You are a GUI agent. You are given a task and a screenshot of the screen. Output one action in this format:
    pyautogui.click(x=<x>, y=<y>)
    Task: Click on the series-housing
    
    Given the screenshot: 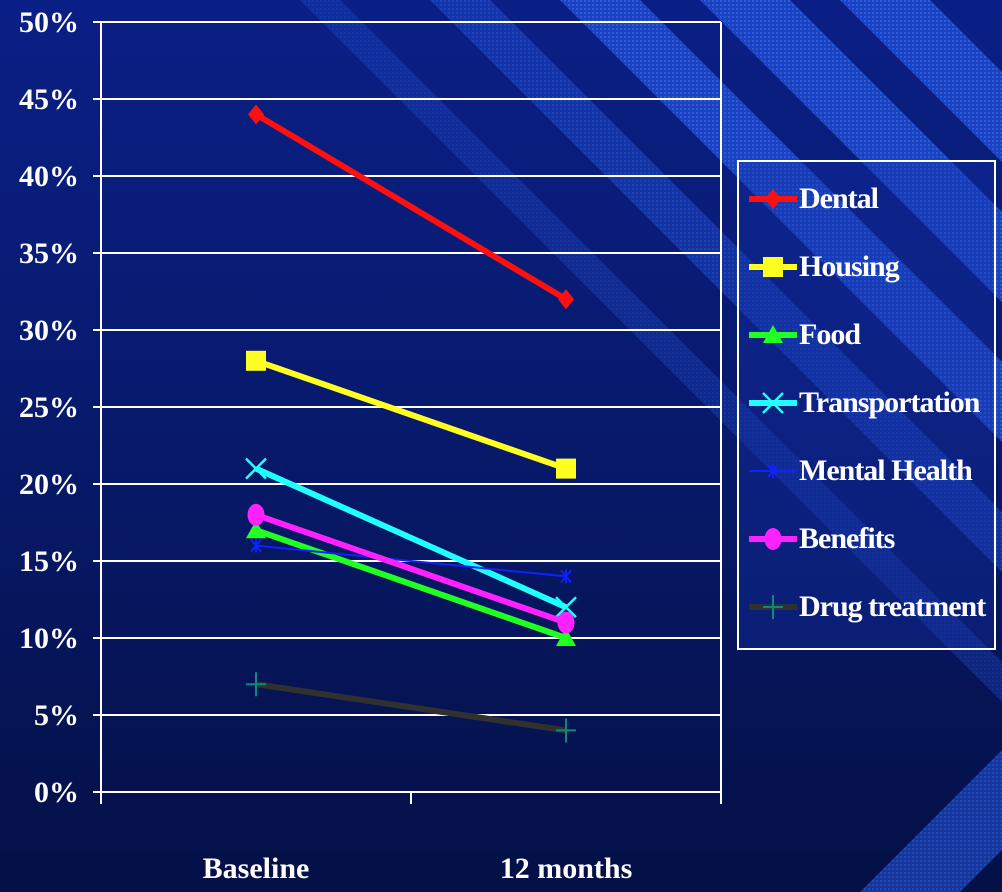 What is the action you would take?
    pyautogui.click(x=411, y=414)
    